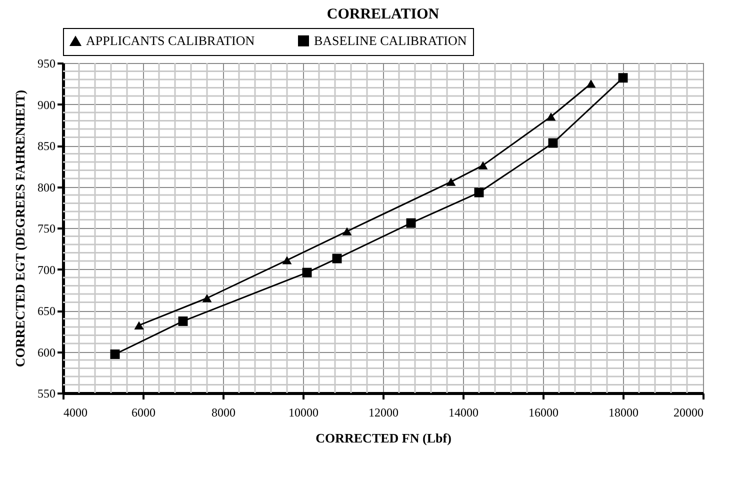  I want to click on legend-label: APPLICANTS CALIBRATION, so click(171, 40).